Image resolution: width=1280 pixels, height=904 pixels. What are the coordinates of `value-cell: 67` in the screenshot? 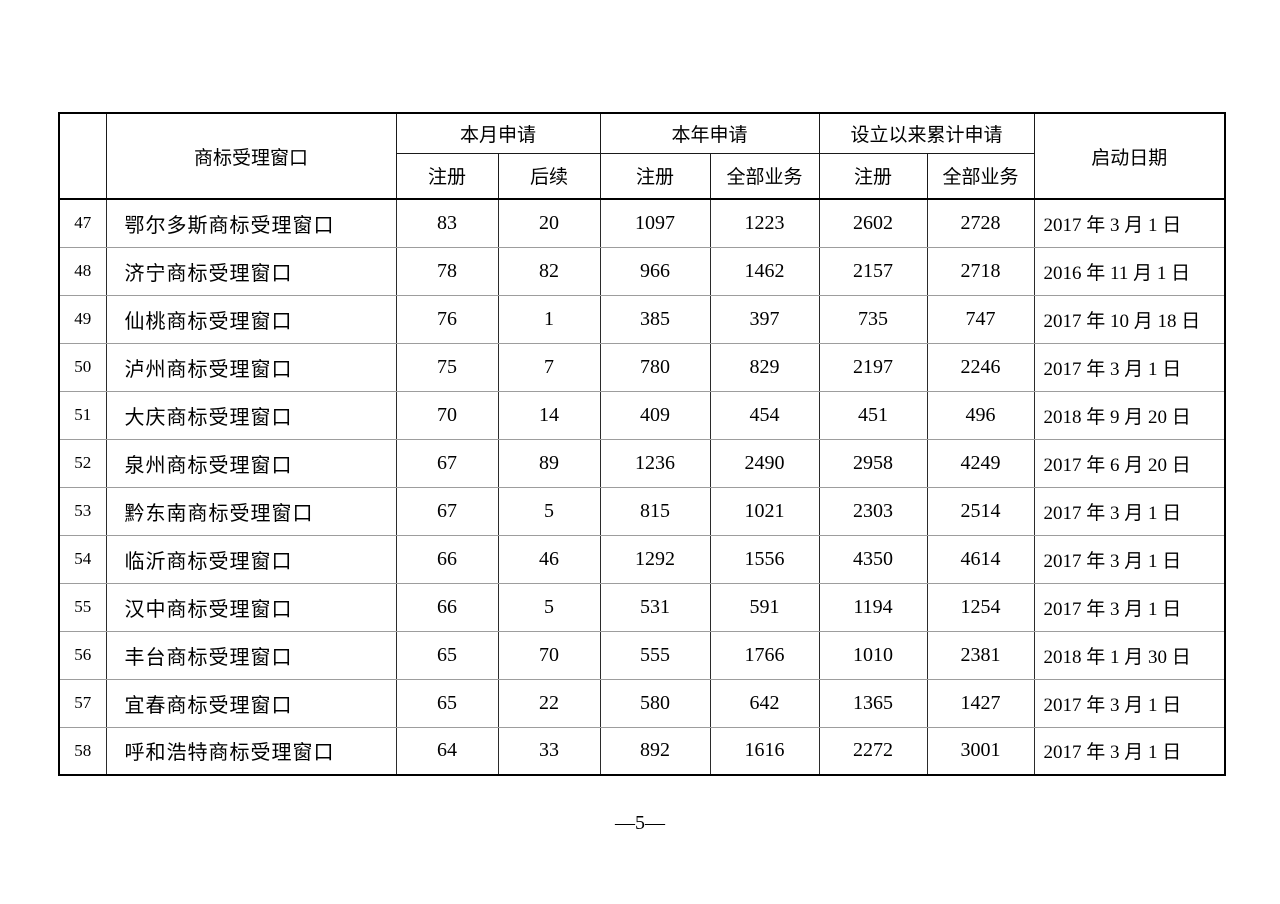 It's located at (447, 511).